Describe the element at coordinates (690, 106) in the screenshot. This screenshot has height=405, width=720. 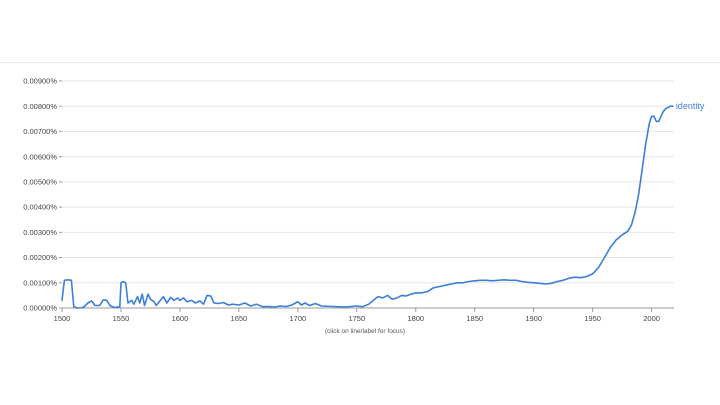
I see `series-label-identity: identity` at that location.